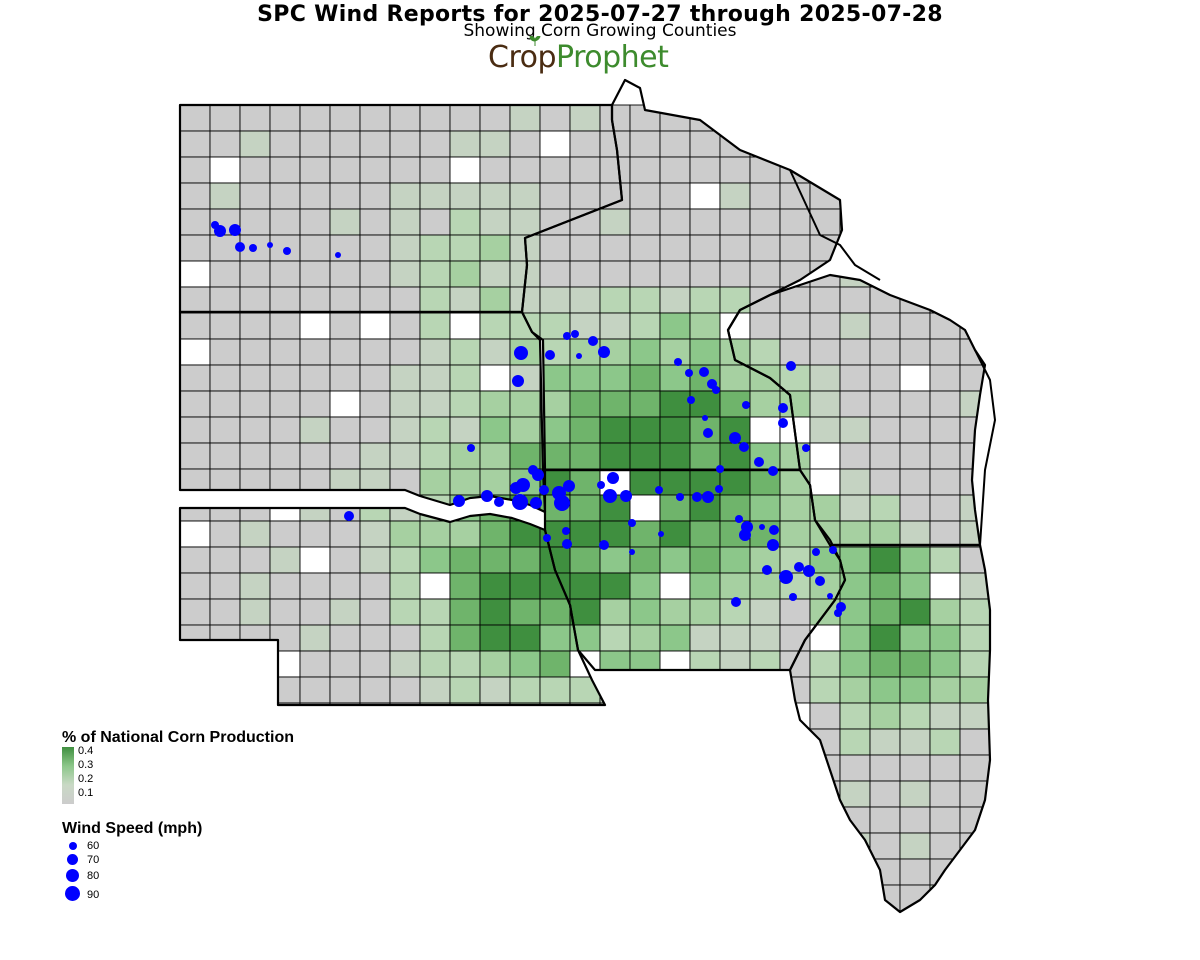 Image resolution: width=1200 pixels, height=960 pixels. What do you see at coordinates (856, 410) in the screenshot?
I see `wisconsin-outline` at bounding box center [856, 410].